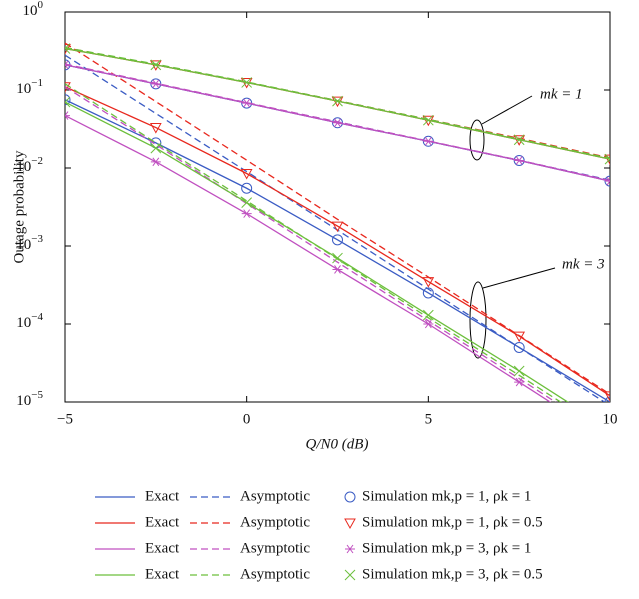  I want to click on y-tick-exponent: −4, so click(37, 317).